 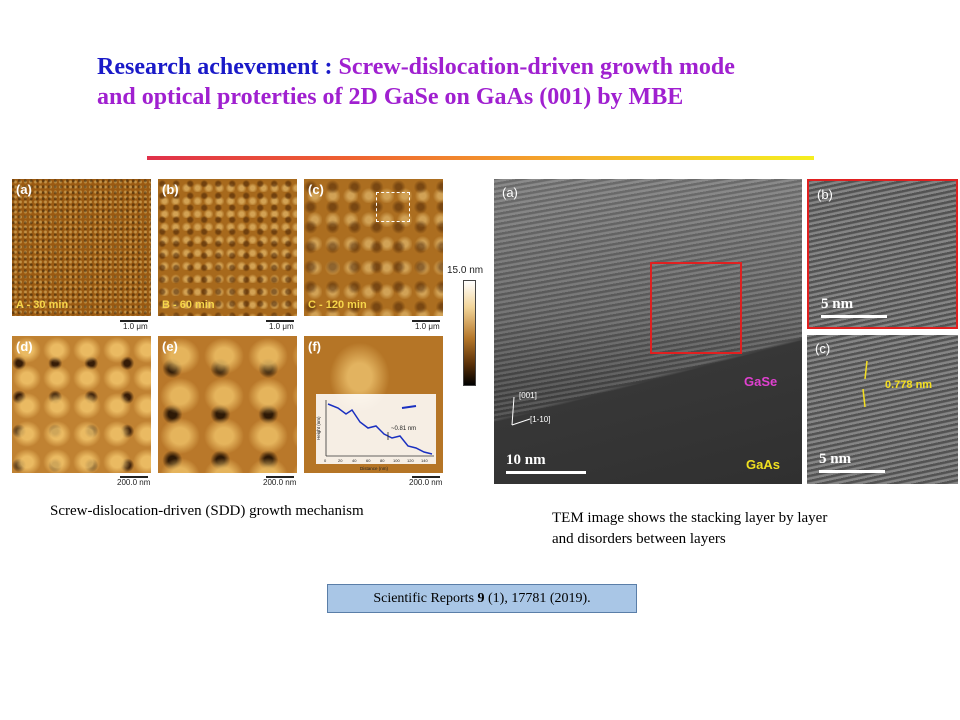 What do you see at coordinates (393, 207) in the screenshot?
I see `zoom-box` at bounding box center [393, 207].